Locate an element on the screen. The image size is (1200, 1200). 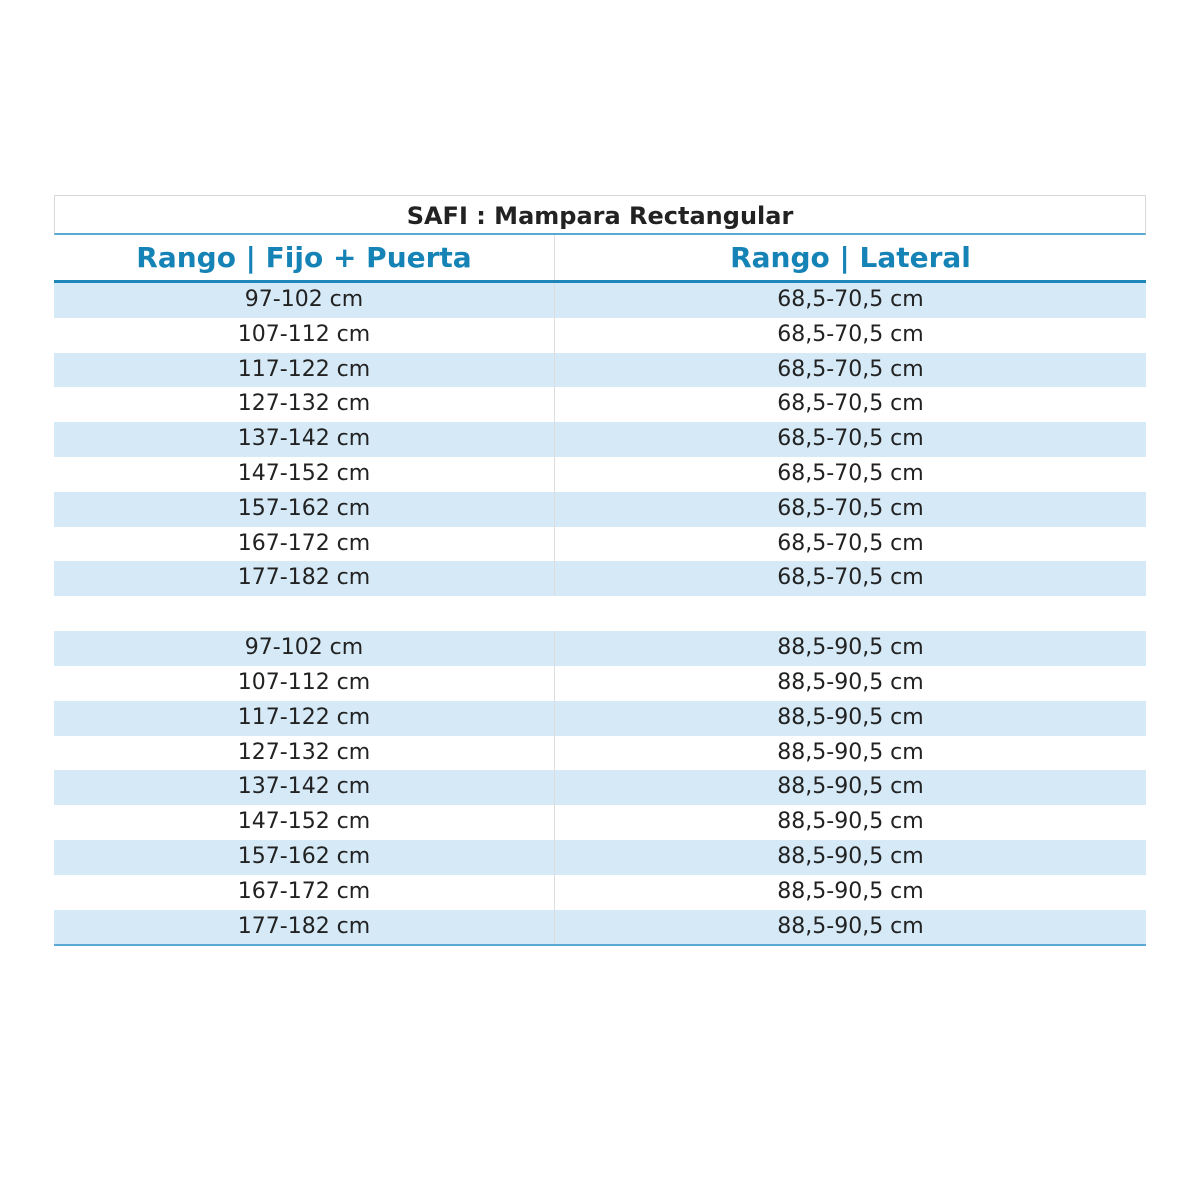
table-row: 117-122 cm 88,5-90,5 cm is located at coordinates (600, 718).